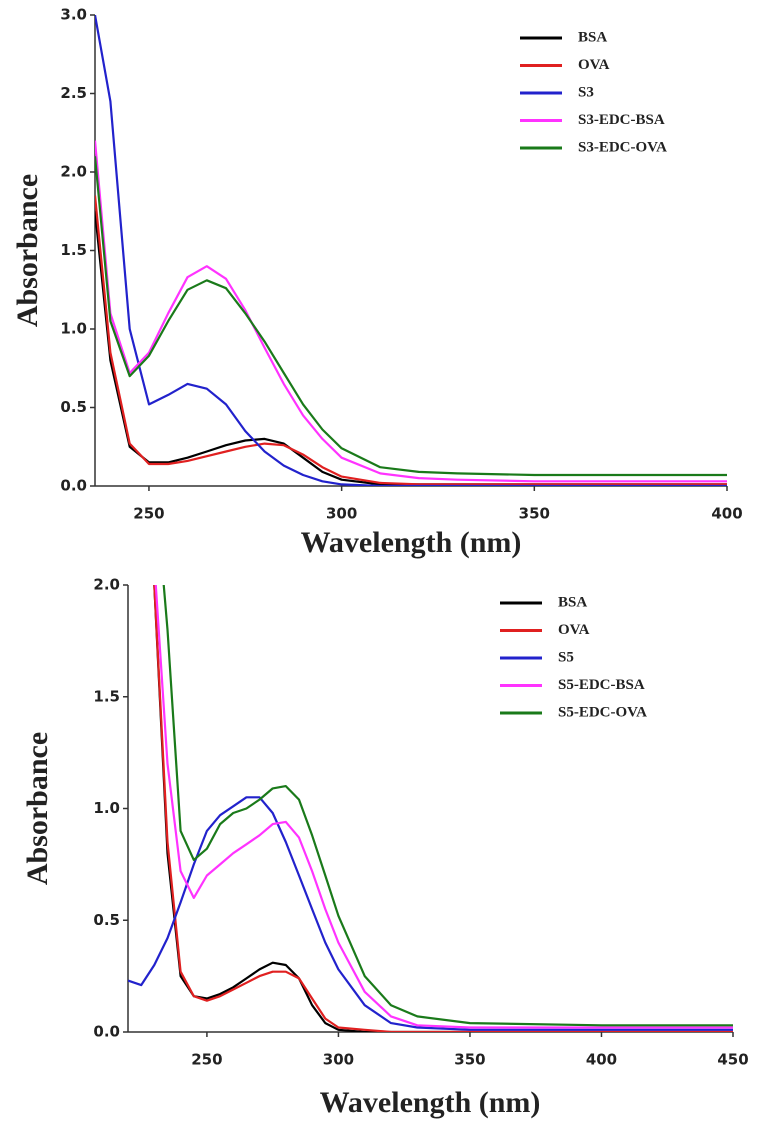 Image resolution: width=757 pixels, height=1134 pixels. I want to click on x-tick-label: 450, so click(732, 1060).